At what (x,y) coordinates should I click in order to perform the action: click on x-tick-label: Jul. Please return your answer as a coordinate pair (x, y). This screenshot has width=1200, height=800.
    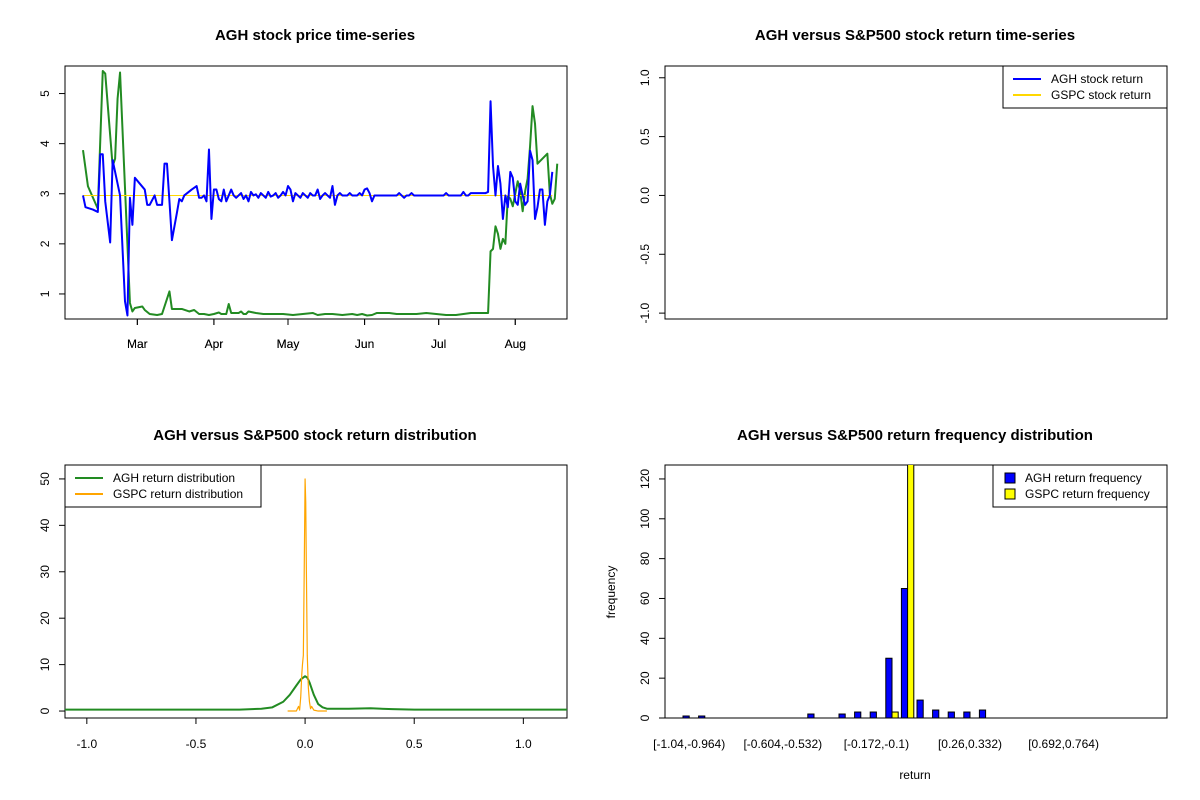
    Looking at the image, I should click on (438, 344).